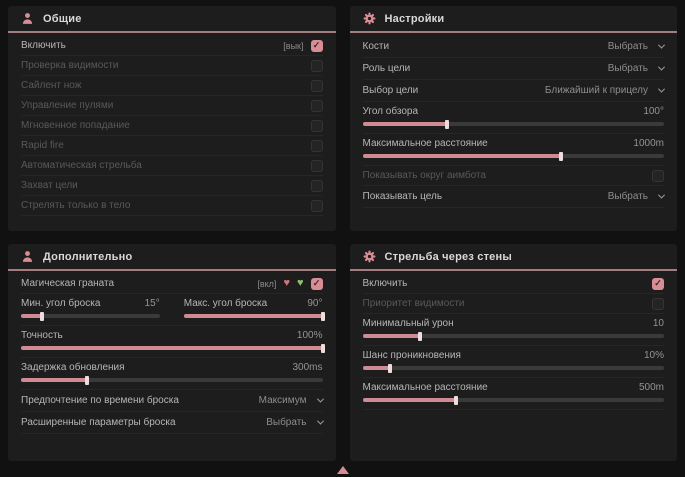 Image resolution: width=685 pixels, height=477 pixels. What do you see at coordinates (514, 47) in the screenshot?
I see `row-bones: Кости Выбрать` at bounding box center [514, 47].